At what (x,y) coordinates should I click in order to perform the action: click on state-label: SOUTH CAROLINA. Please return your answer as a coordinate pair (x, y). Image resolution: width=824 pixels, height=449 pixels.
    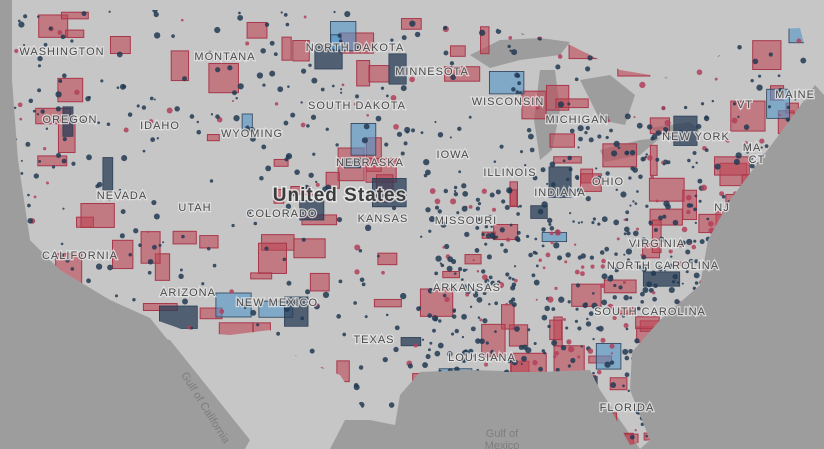
    Looking at the image, I should click on (650, 312).